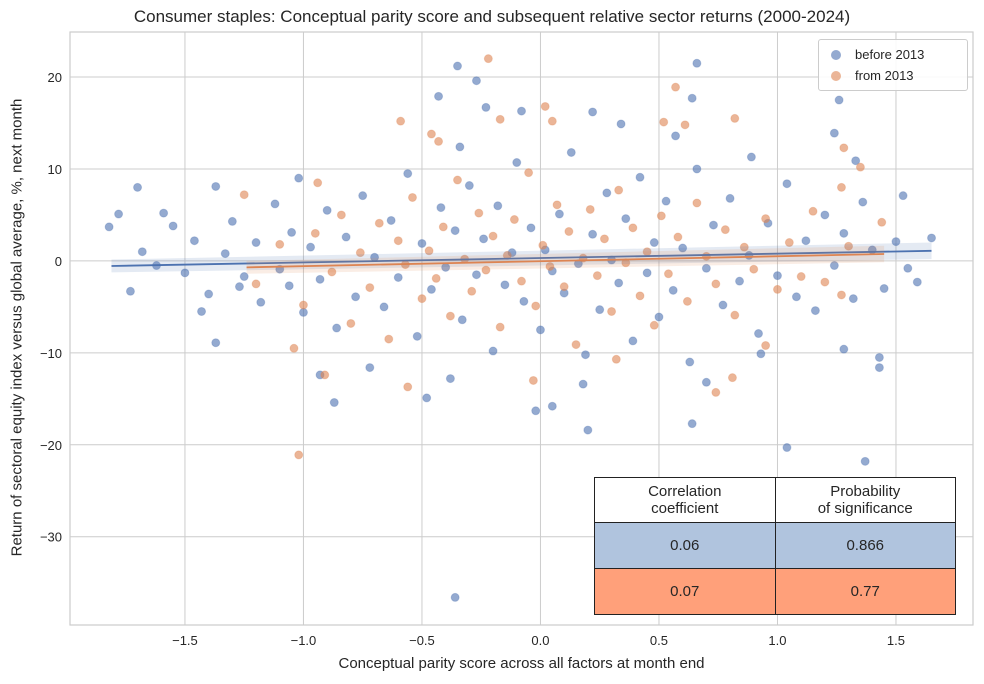 This screenshot has height=684, width=984. Describe the element at coordinates (685, 545) in the screenshot. I see `correlation-value: 0.06` at that location.